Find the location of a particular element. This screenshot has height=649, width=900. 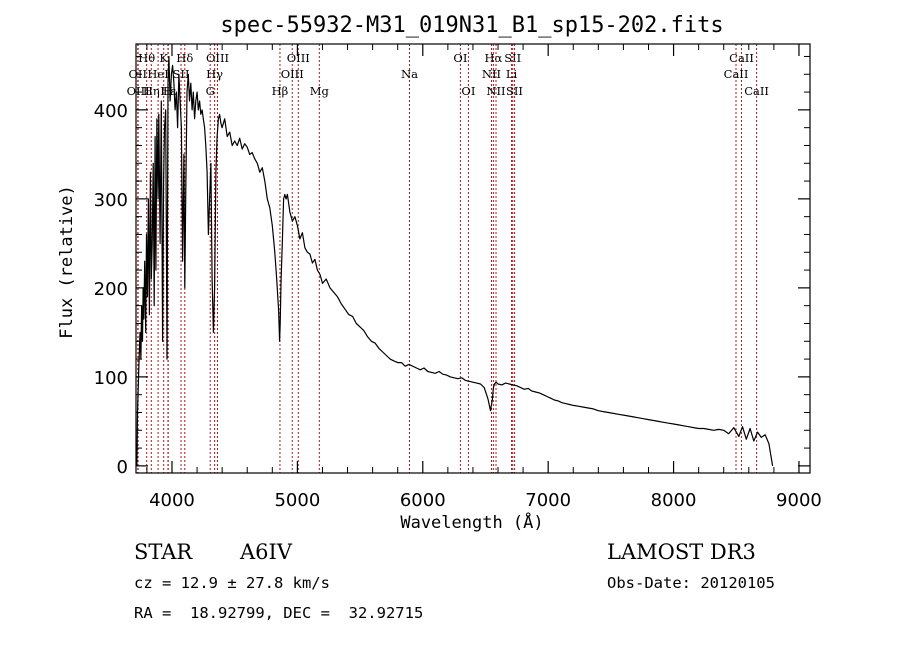

x-tick-label: 6000 is located at coordinates (423, 500).